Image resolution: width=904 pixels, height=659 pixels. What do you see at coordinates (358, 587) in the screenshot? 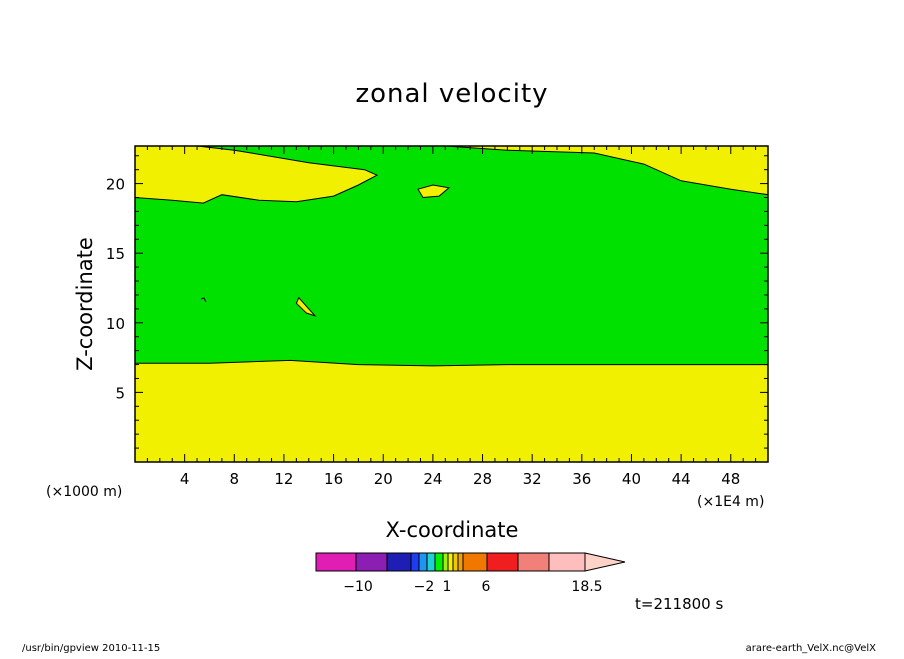
I see `colorbar-label: −10` at bounding box center [358, 587].